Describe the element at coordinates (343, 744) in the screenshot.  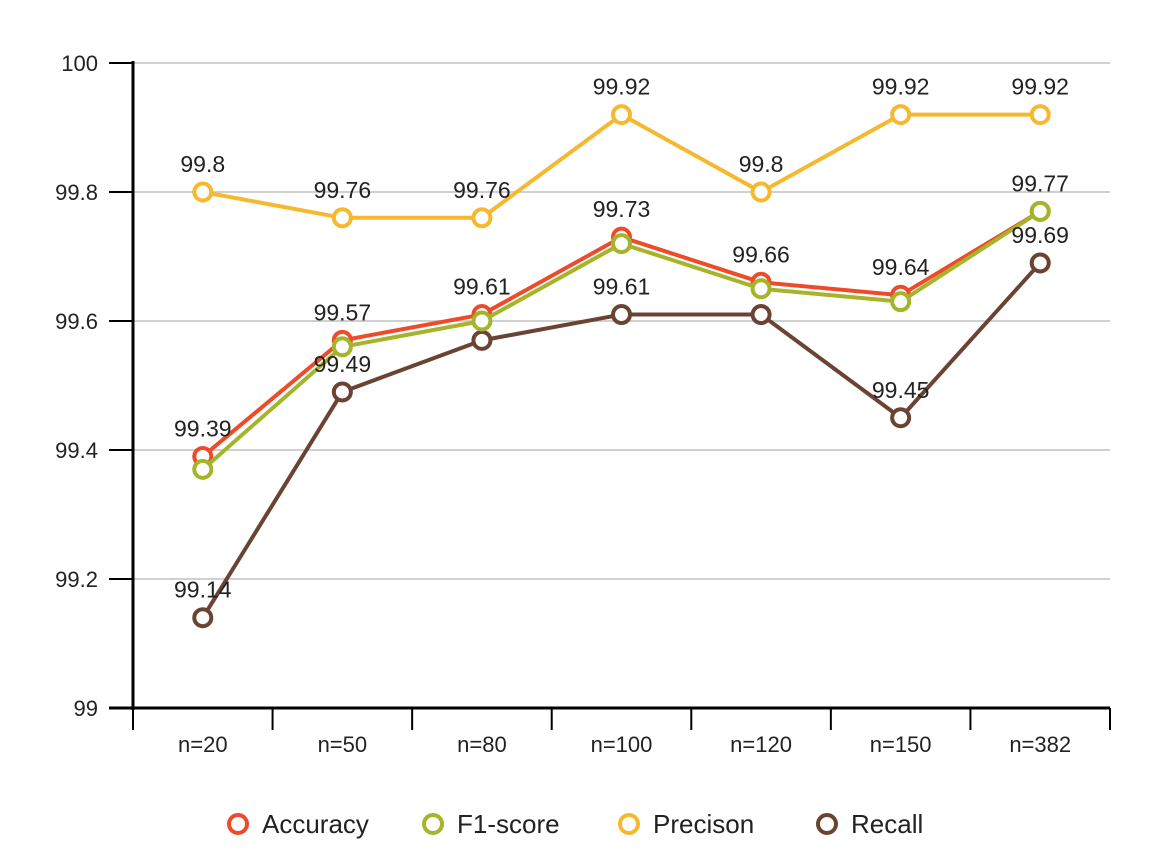
I see `x-tick-label: n=50` at that location.